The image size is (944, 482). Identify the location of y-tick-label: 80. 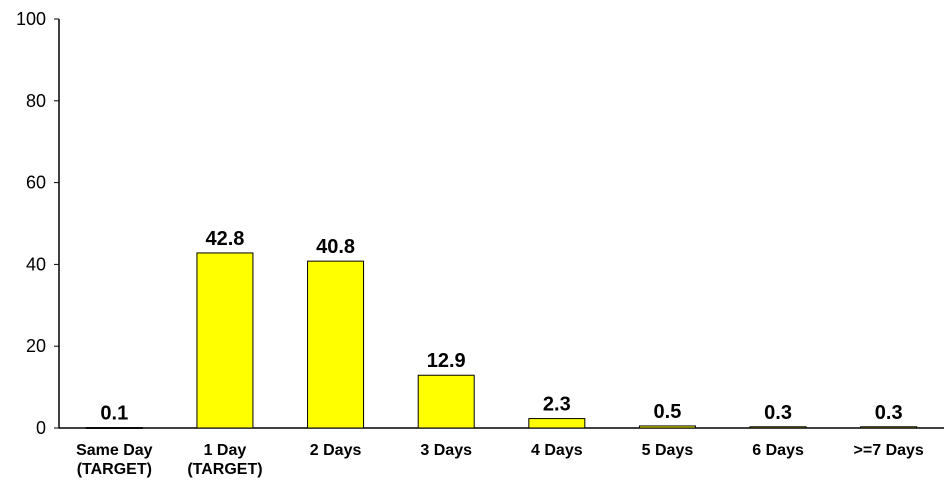
(36, 101).